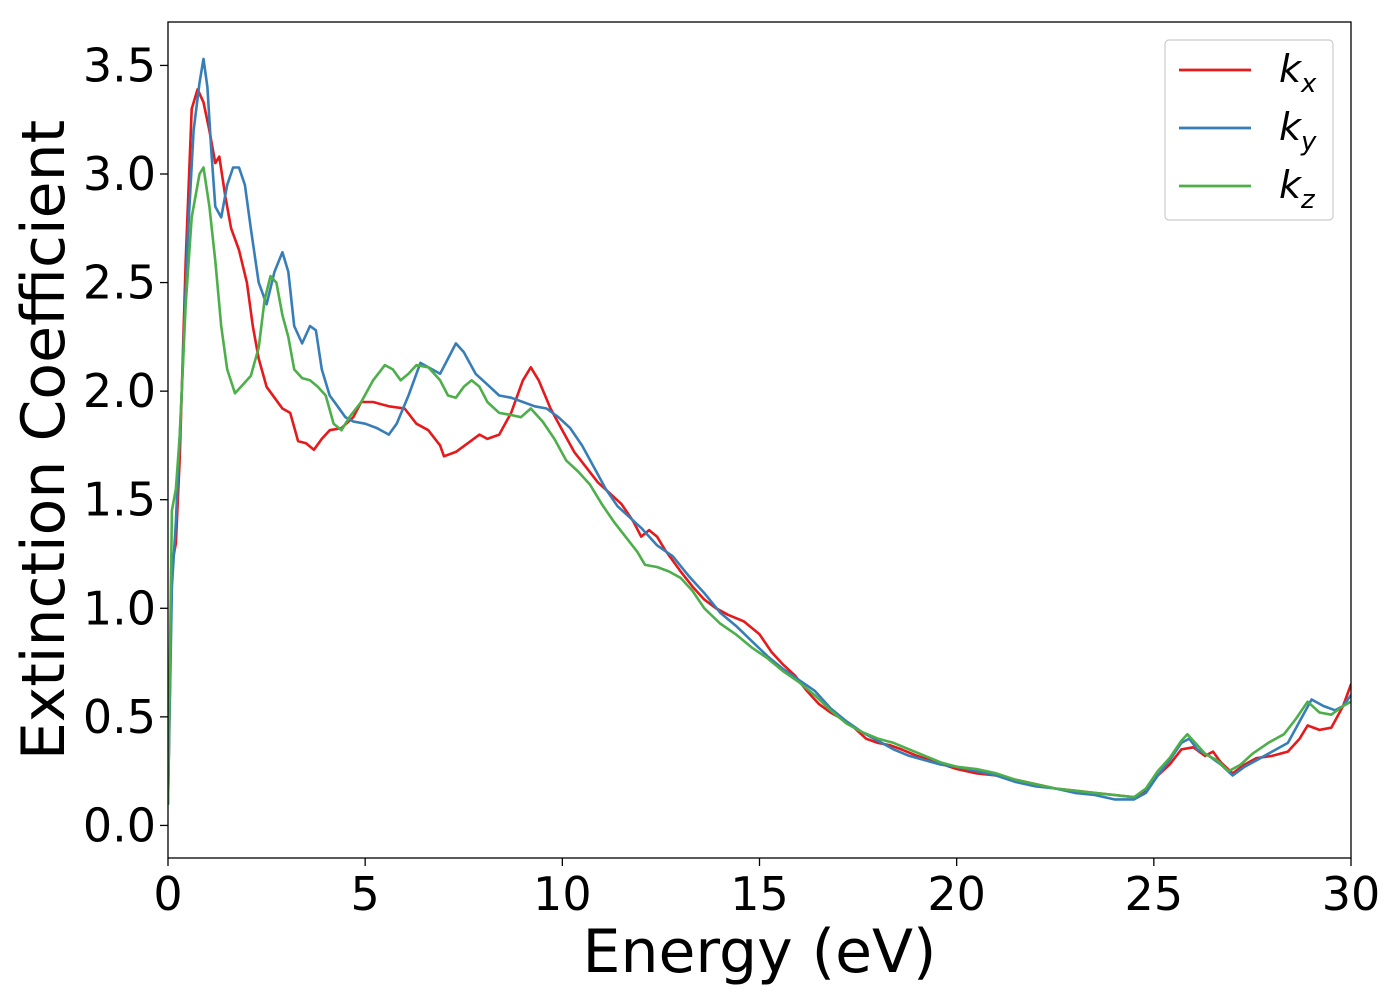 The width and height of the screenshot is (1400, 1000). I want to click on y-tick-label: 2.0, so click(119, 391).